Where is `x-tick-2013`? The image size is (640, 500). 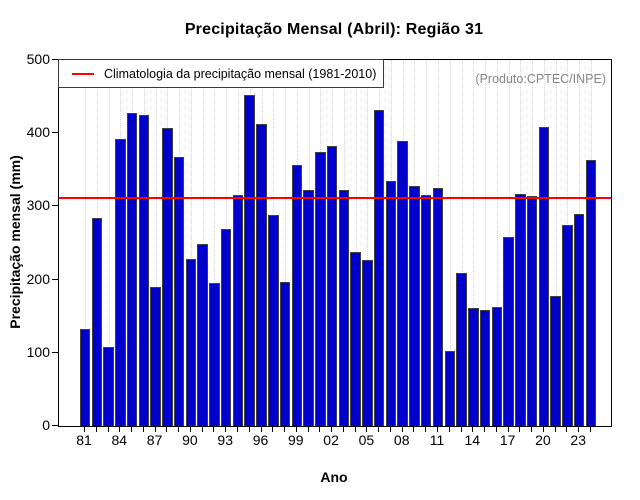
x-tick-2013 is located at coordinates (461, 429).